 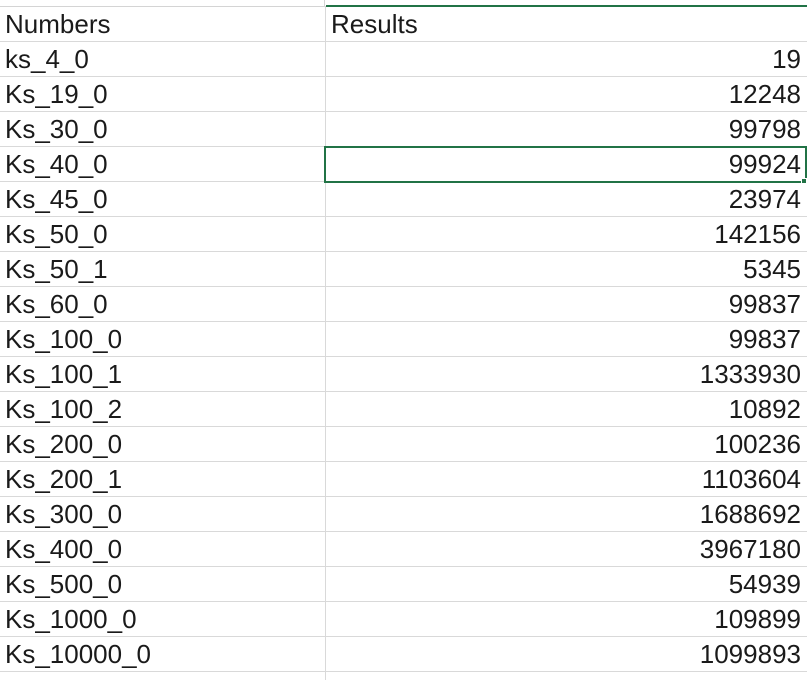 What do you see at coordinates (403, 59) in the screenshot?
I see `table-row: ks_4_0 19` at bounding box center [403, 59].